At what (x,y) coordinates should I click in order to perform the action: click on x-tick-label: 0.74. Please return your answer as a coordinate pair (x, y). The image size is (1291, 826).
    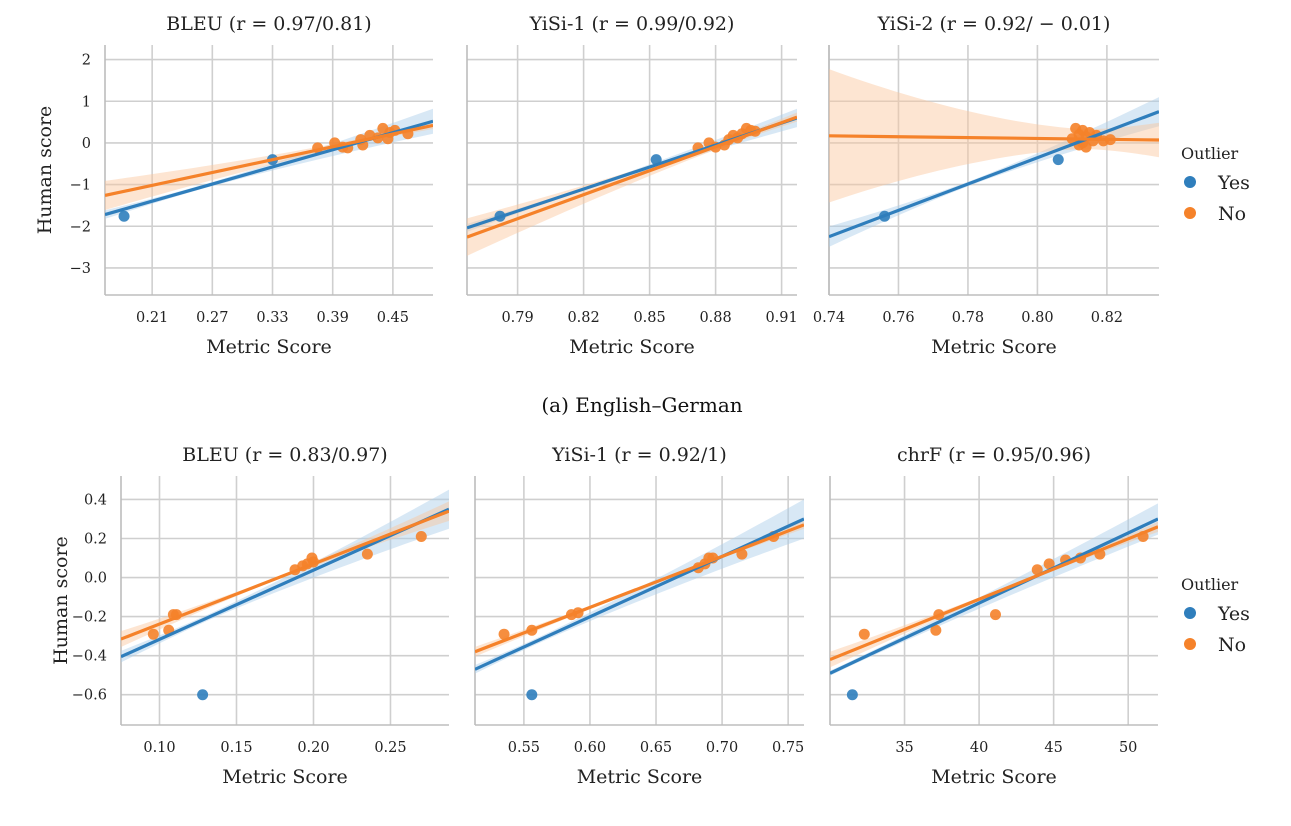
    Looking at the image, I should click on (829, 318).